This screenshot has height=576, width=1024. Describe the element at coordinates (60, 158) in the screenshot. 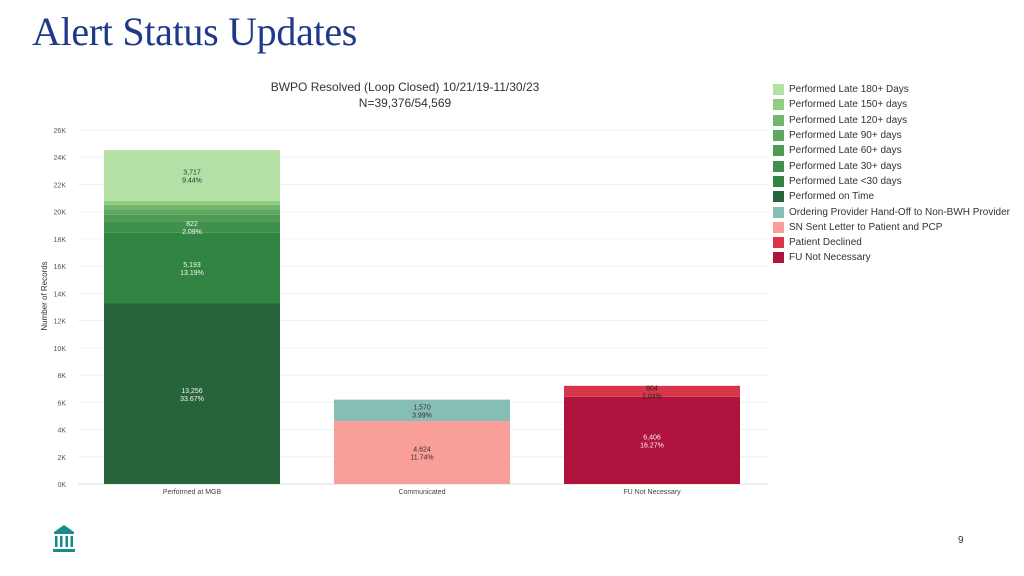

I see `y-tick-label: 24K` at that location.